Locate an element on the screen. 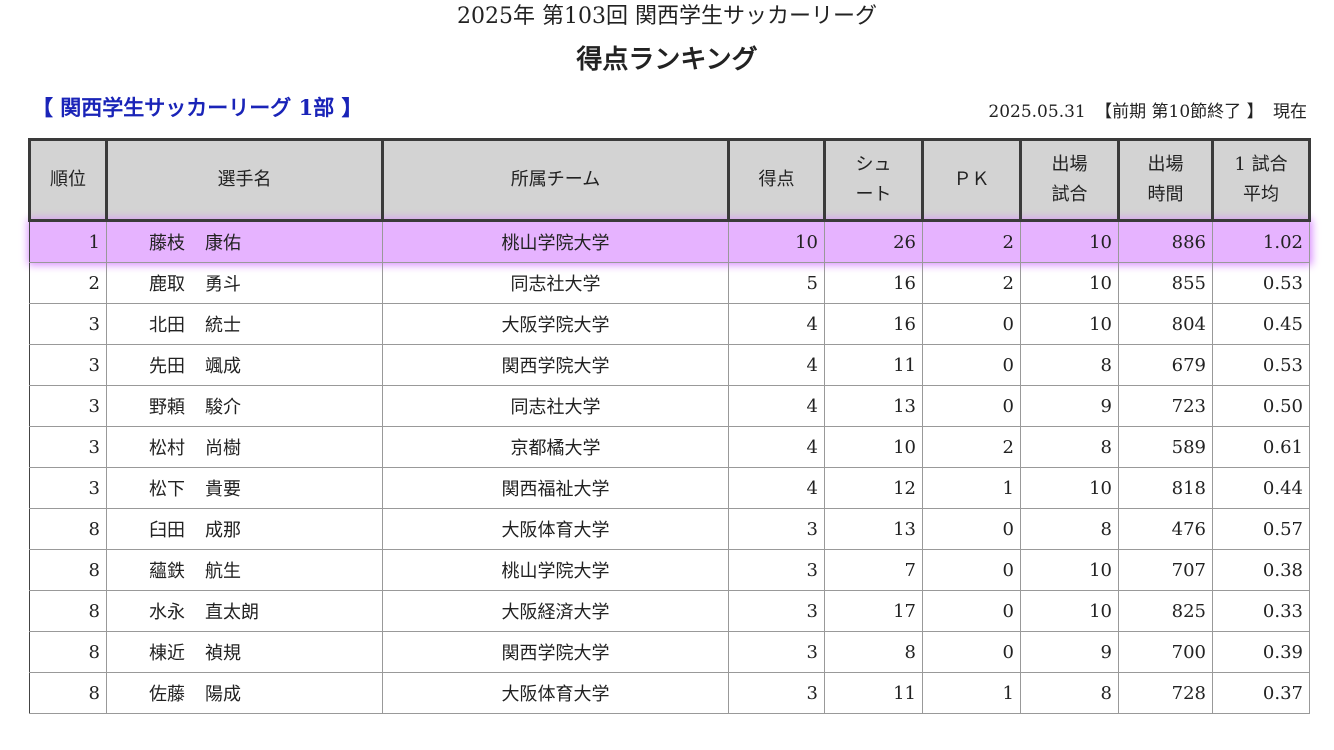 This screenshot has height=750, width=1334. player-given-name: 統士 is located at coordinates (223, 325).